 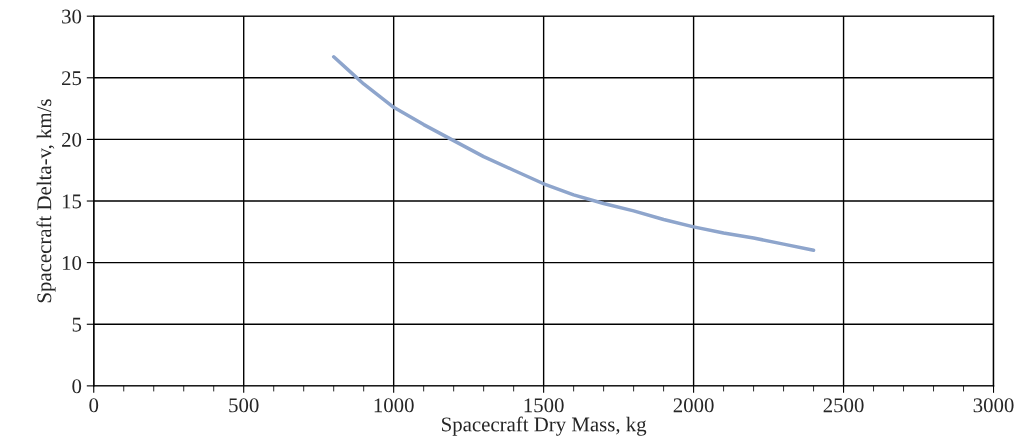 What do you see at coordinates (544, 405) in the screenshot?
I see `x-tick-label: 1500` at bounding box center [544, 405].